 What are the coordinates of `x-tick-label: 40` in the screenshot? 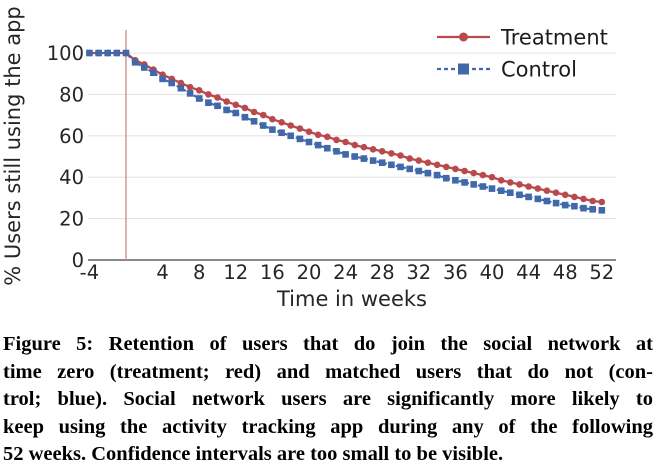 It's located at (492, 272).